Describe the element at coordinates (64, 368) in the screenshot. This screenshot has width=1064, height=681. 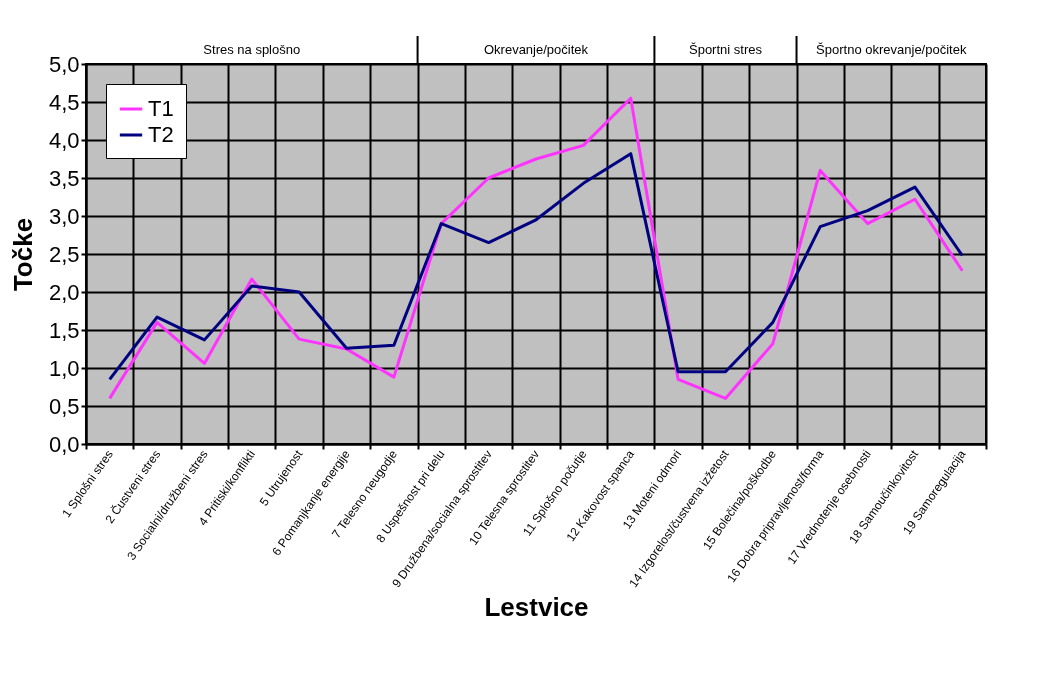
I see `y-tick-label: 1,0` at that location.